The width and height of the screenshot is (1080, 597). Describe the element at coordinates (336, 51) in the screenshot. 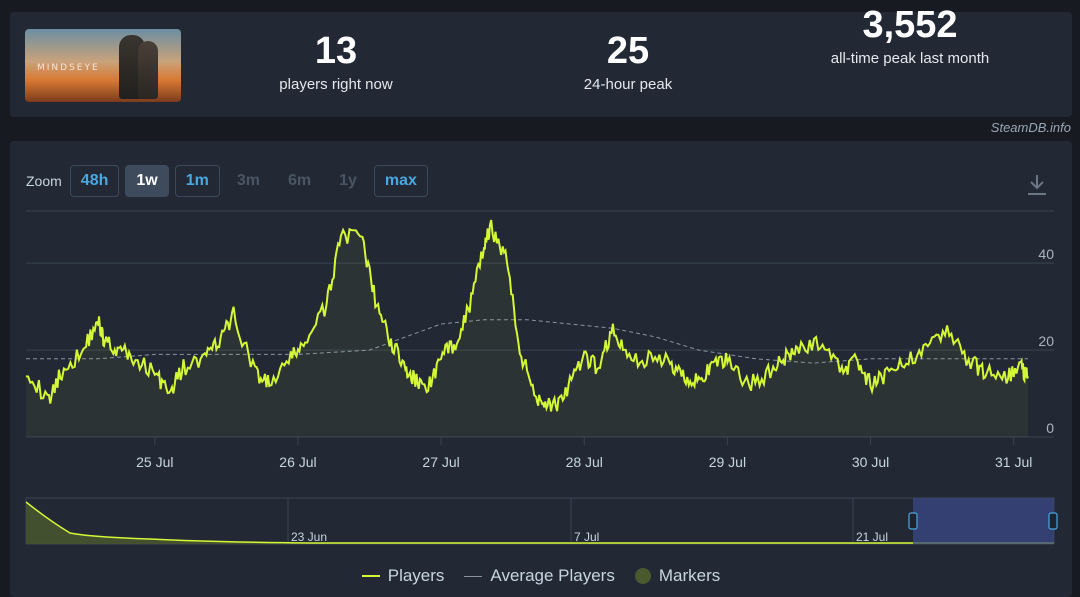

I see `stat-value: 13` at that location.